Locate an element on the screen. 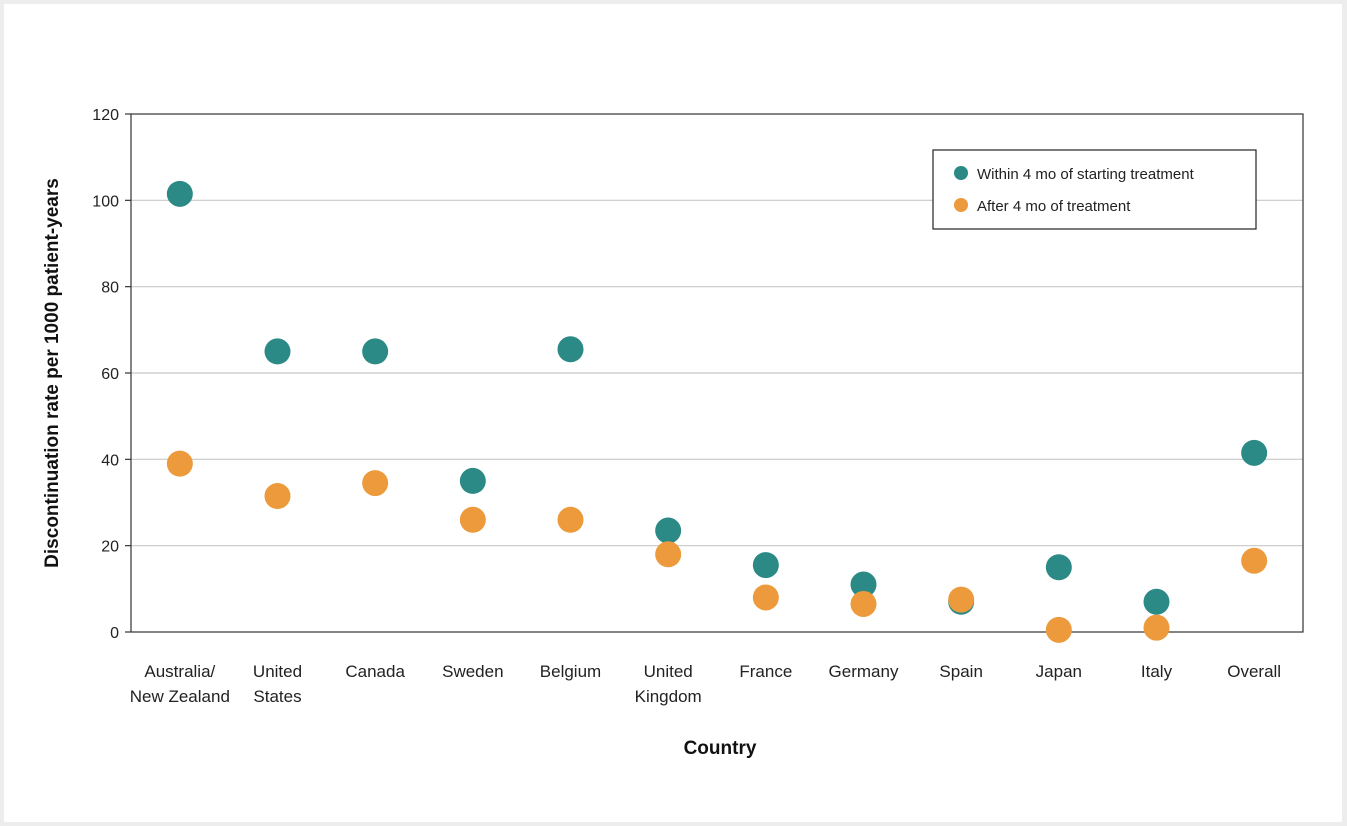 The height and width of the screenshot is (826, 1347). x-category-label-line: Japan is located at coordinates (1059, 671).